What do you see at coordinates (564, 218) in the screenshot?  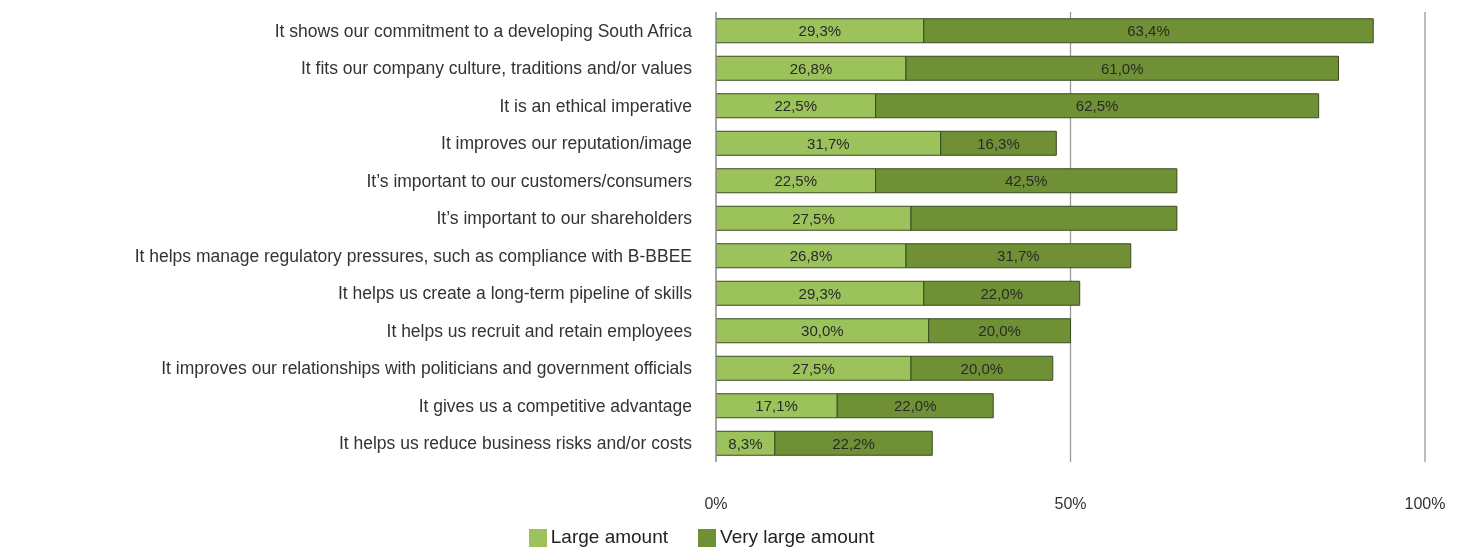 I see `y-tick-label: It’s important to our shareholders` at bounding box center [564, 218].